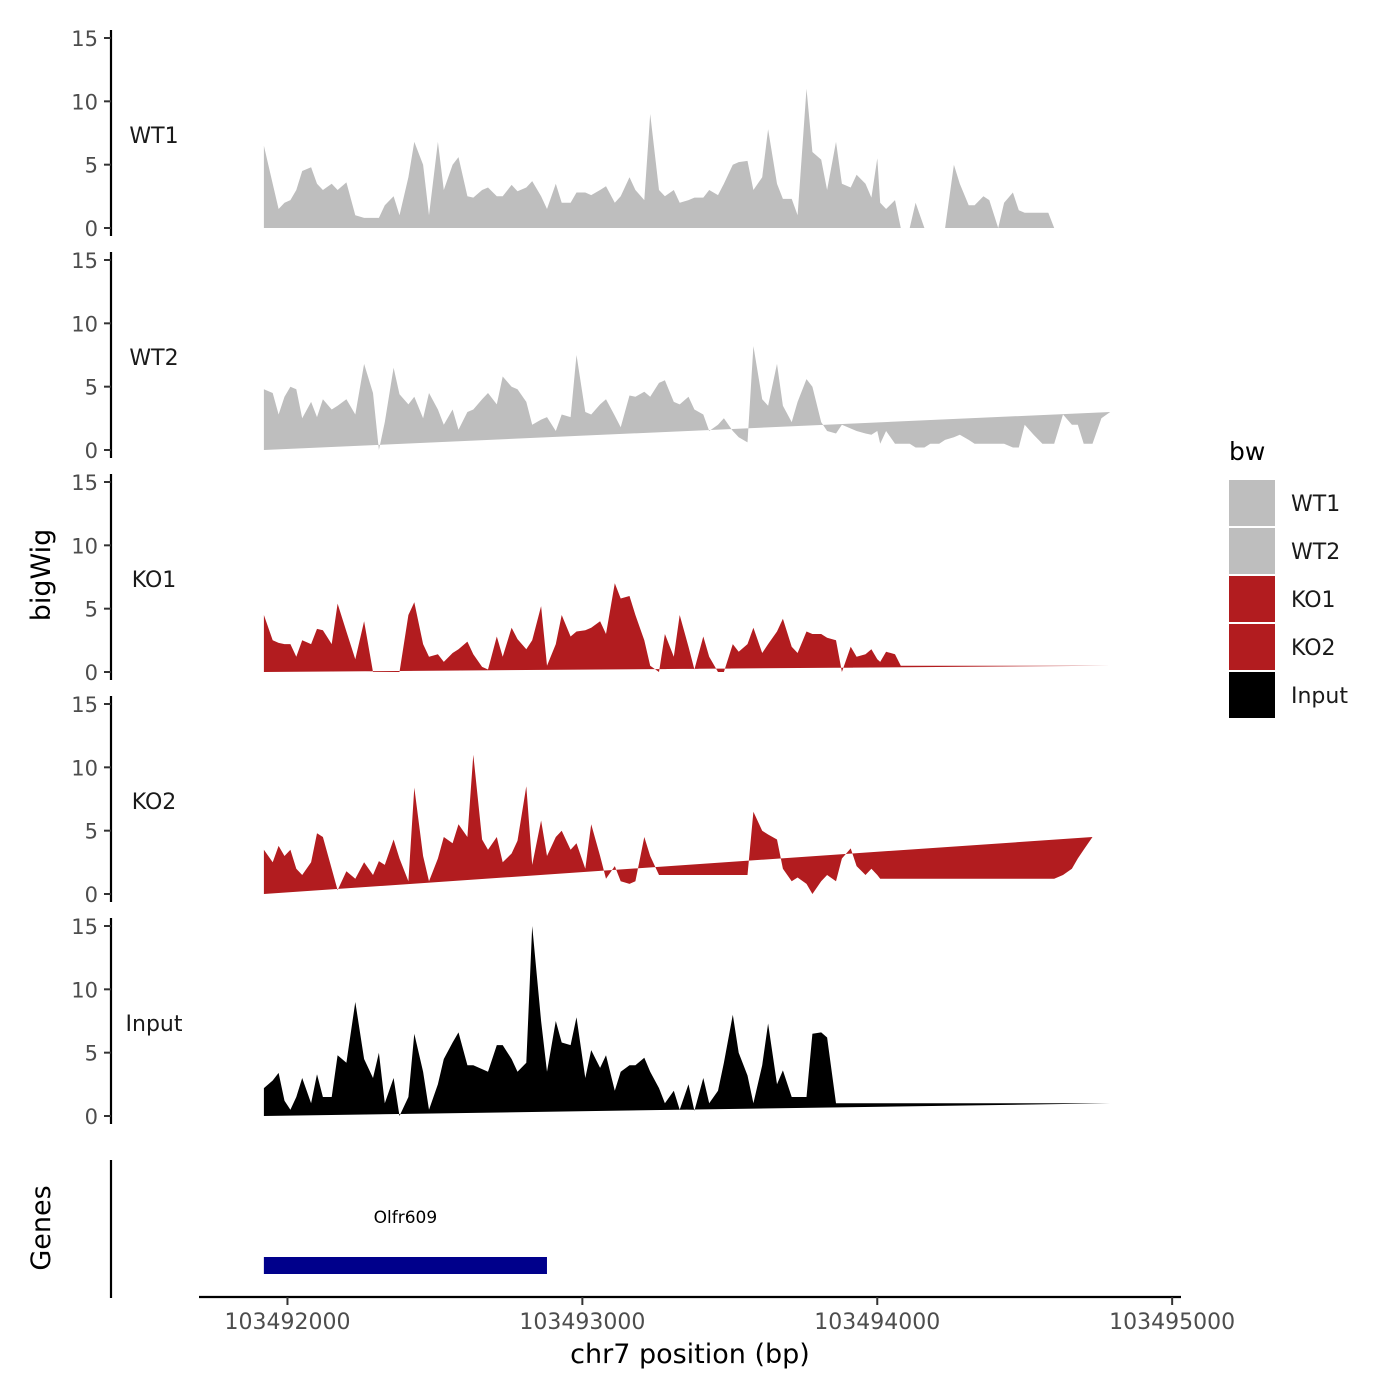 This screenshot has width=1400, height=1400. Describe the element at coordinates (41, 1227) in the screenshot. I see `genes-panel-label: Genes` at that location.